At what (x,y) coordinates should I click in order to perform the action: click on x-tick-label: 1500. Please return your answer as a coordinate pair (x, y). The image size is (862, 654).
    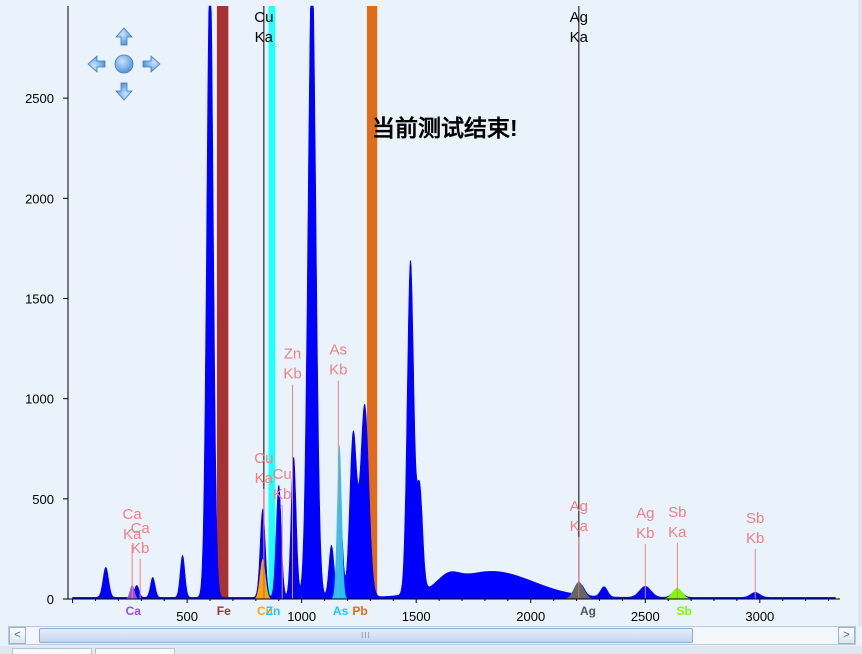
    Looking at the image, I should click on (416, 616).